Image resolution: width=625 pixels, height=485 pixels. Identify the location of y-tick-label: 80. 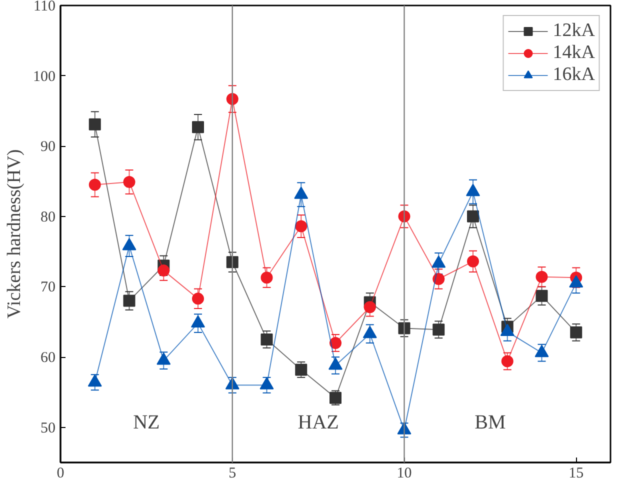
(48, 217).